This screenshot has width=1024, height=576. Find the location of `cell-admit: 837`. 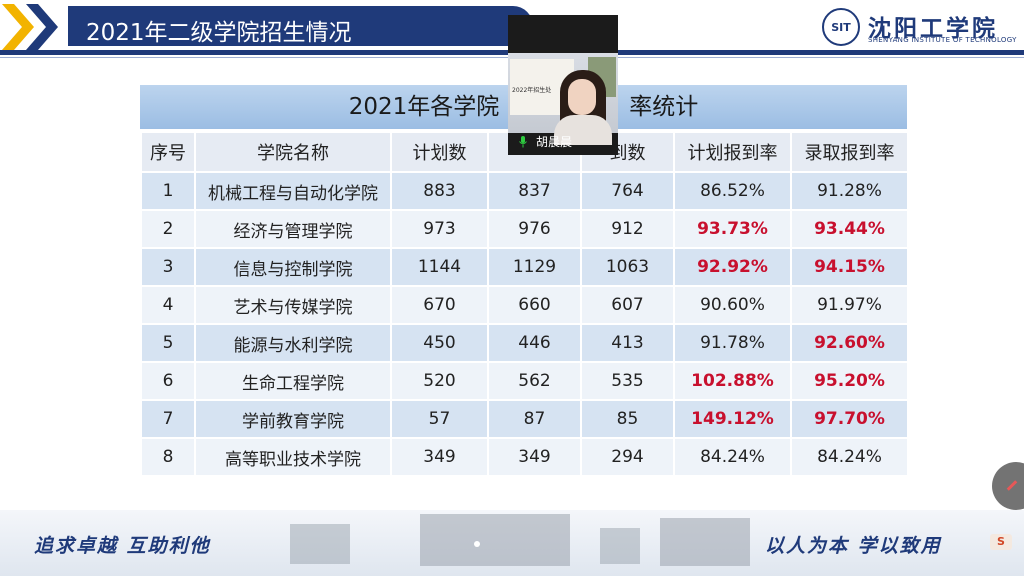

cell-admit: 837 is located at coordinates (534, 191).